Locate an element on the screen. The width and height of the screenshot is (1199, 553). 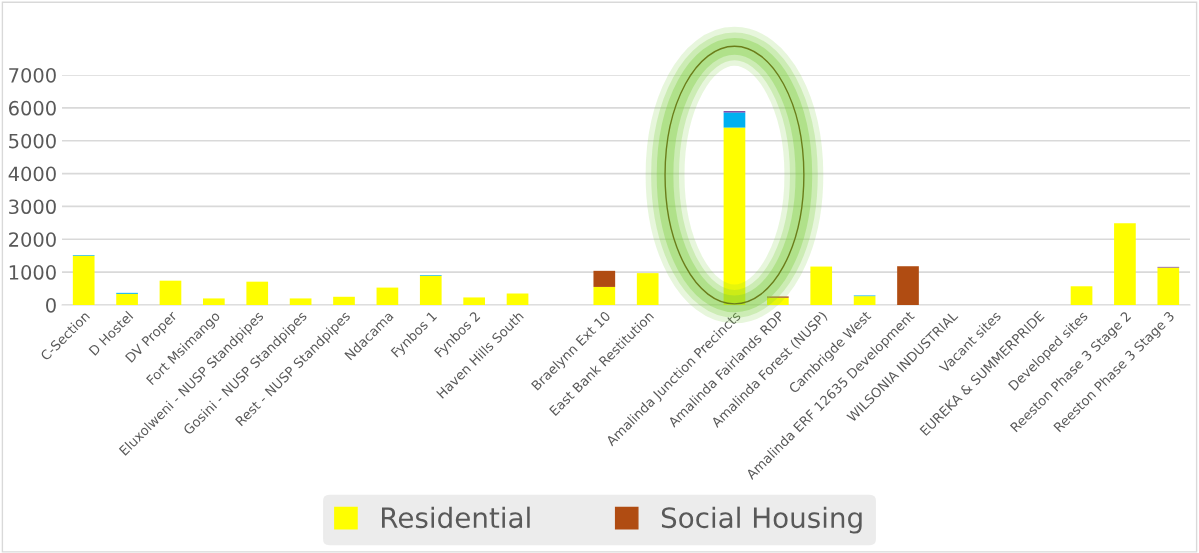
y-tick-label: 7000 is located at coordinates (32, 75).